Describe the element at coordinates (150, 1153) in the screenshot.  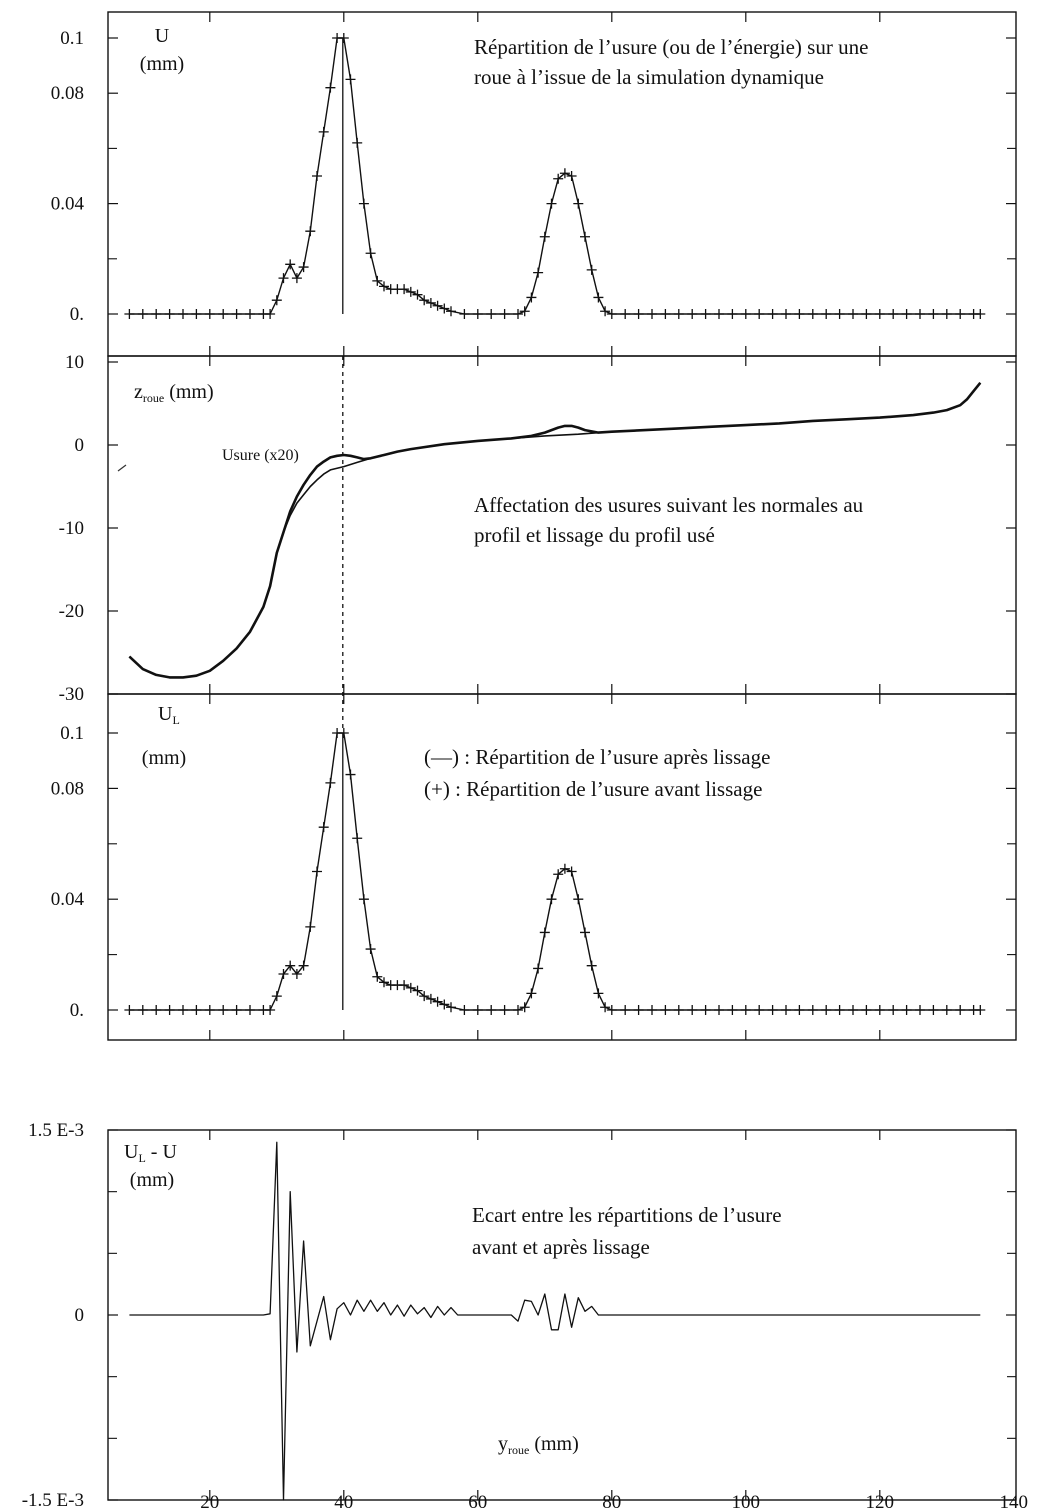
I see `y-axis-title-line-1: UL - U` at that location.